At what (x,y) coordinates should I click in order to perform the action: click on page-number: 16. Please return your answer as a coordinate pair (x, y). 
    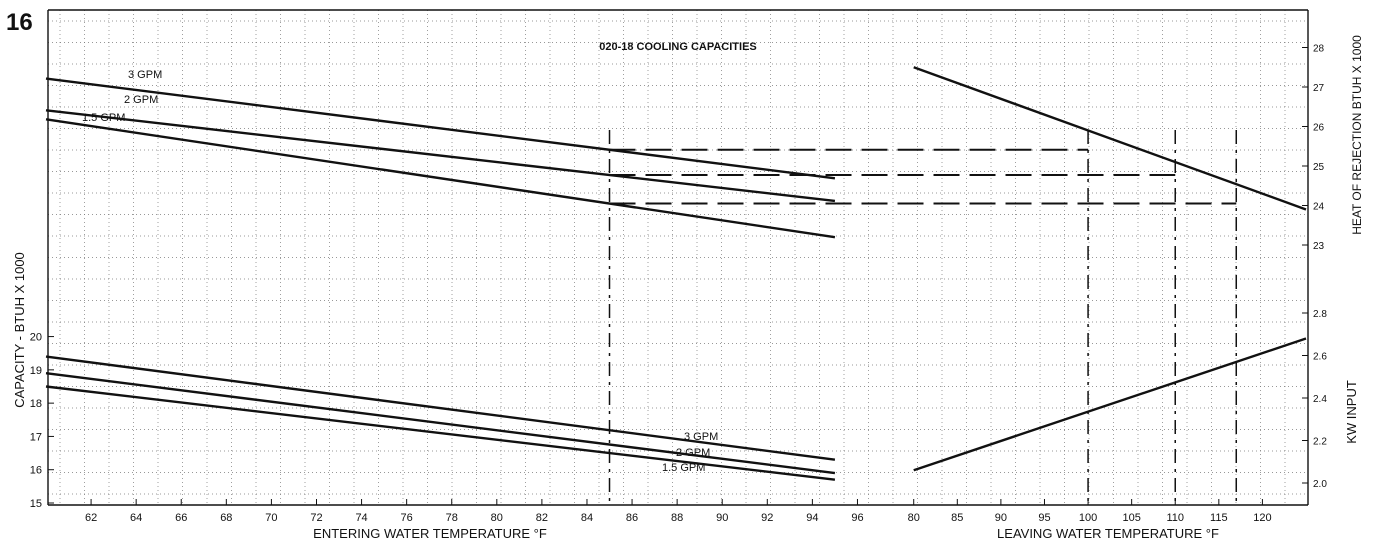
    Looking at the image, I should click on (19, 22).